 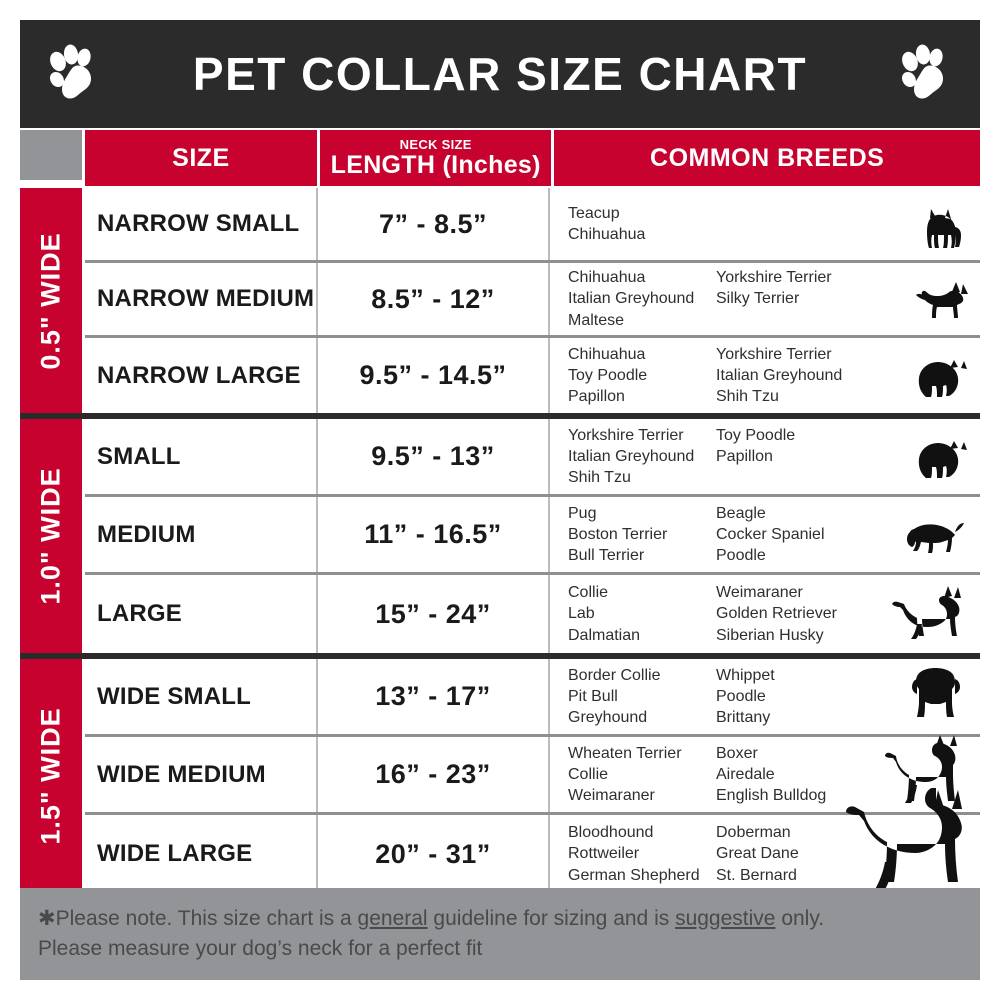 What do you see at coordinates (434, 854) in the screenshot?
I see `cell-length: 20” - 31”` at bounding box center [434, 854].